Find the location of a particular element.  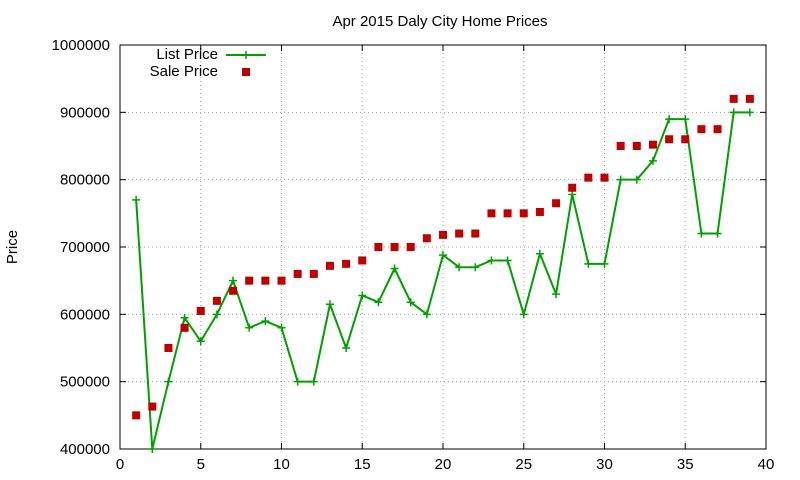

x-tick-label: 35 is located at coordinates (685, 464).